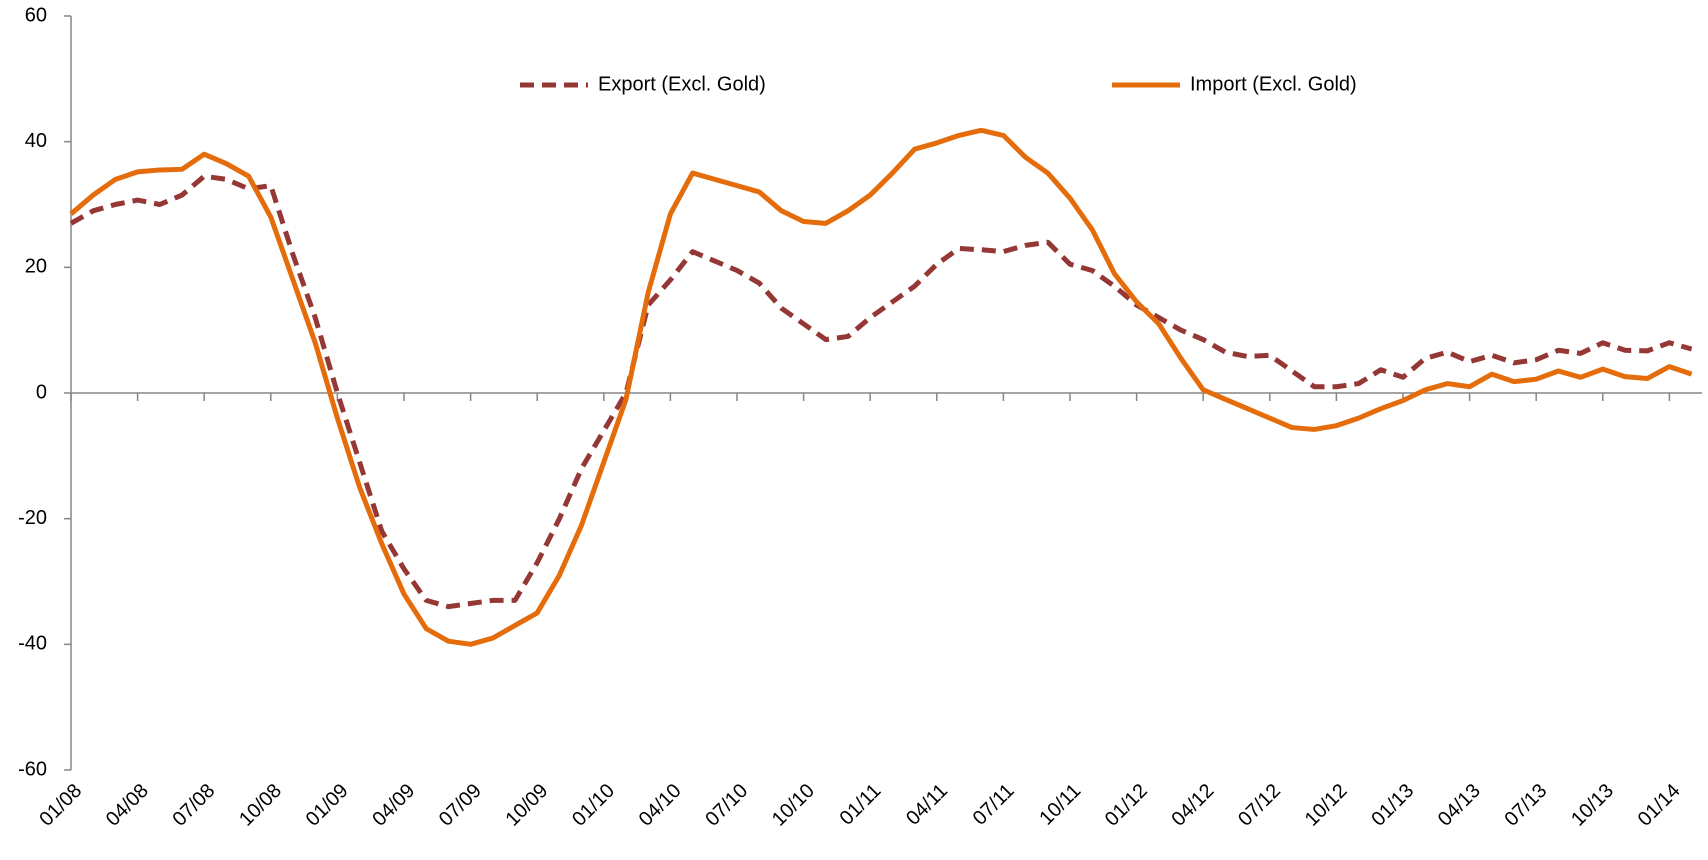 The height and width of the screenshot is (860, 1708). Describe the element at coordinates (1526, 805) in the screenshot. I see `x-tick-label: 07/13` at that location.